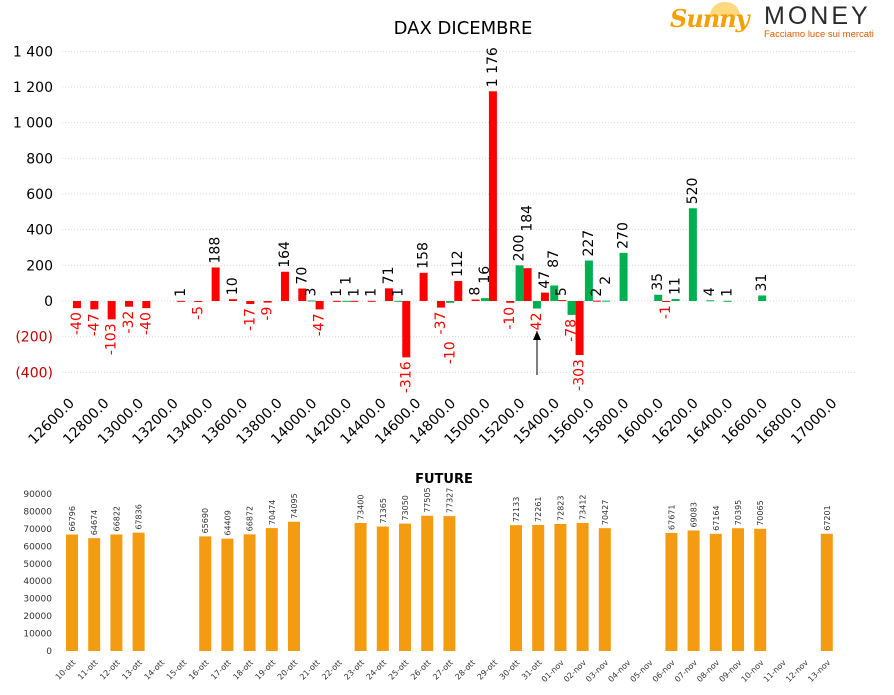  Describe the element at coordinates (39, 231) in the screenshot. I see `y-tick-label: 400` at that location.